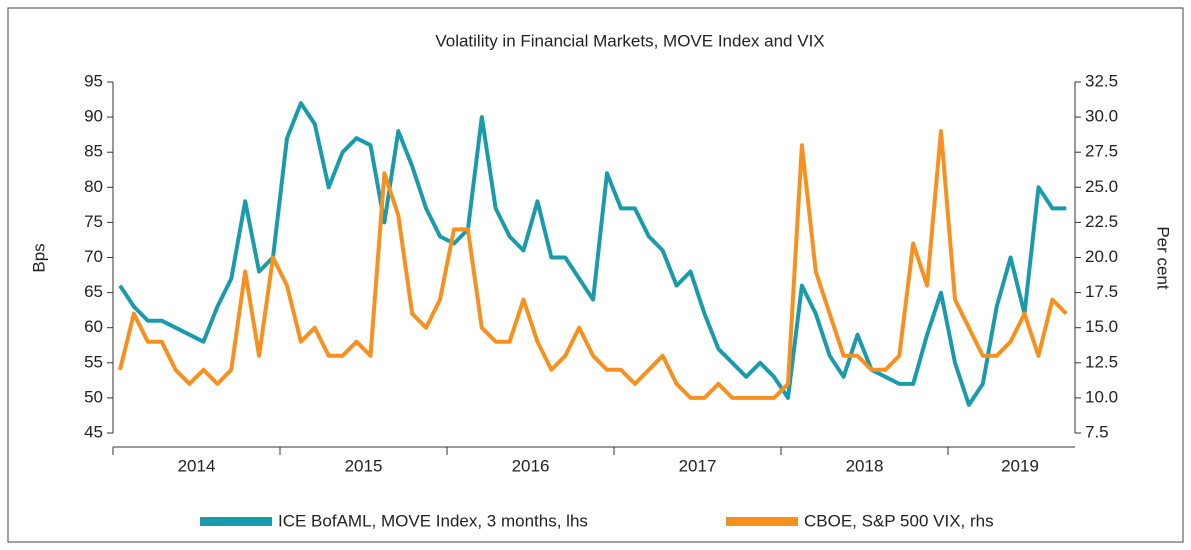 The image size is (1191, 550). What do you see at coordinates (1101, 256) in the screenshot?
I see `y2-tick-label: 20.0` at bounding box center [1101, 256].